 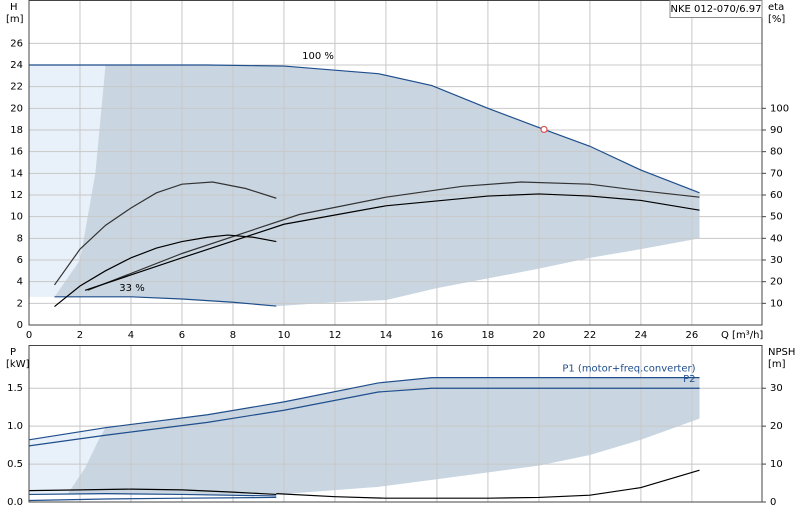 What do you see at coordinates (13, 352) in the screenshot?
I see `y-axis-label: P` at bounding box center [13, 352].